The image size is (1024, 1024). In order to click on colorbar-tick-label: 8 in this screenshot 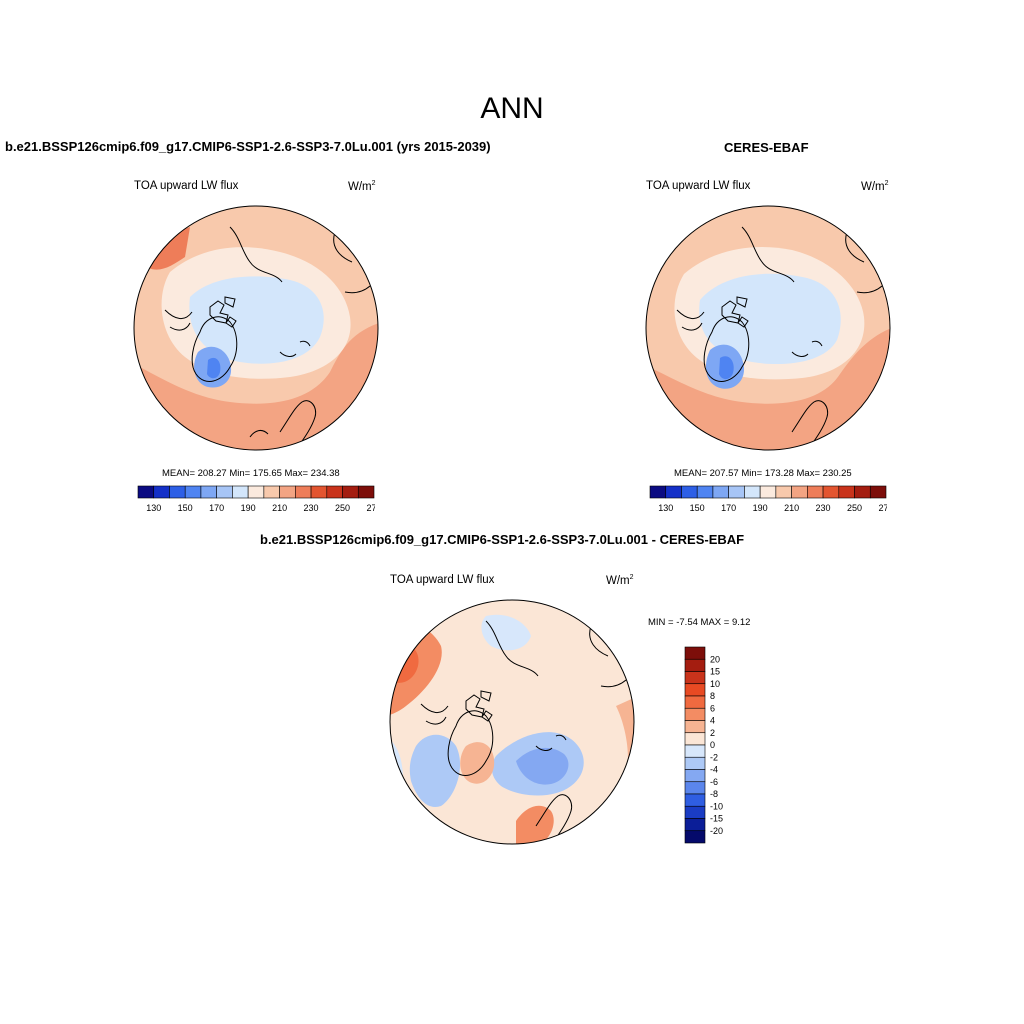, I will do `click(712, 696)`.